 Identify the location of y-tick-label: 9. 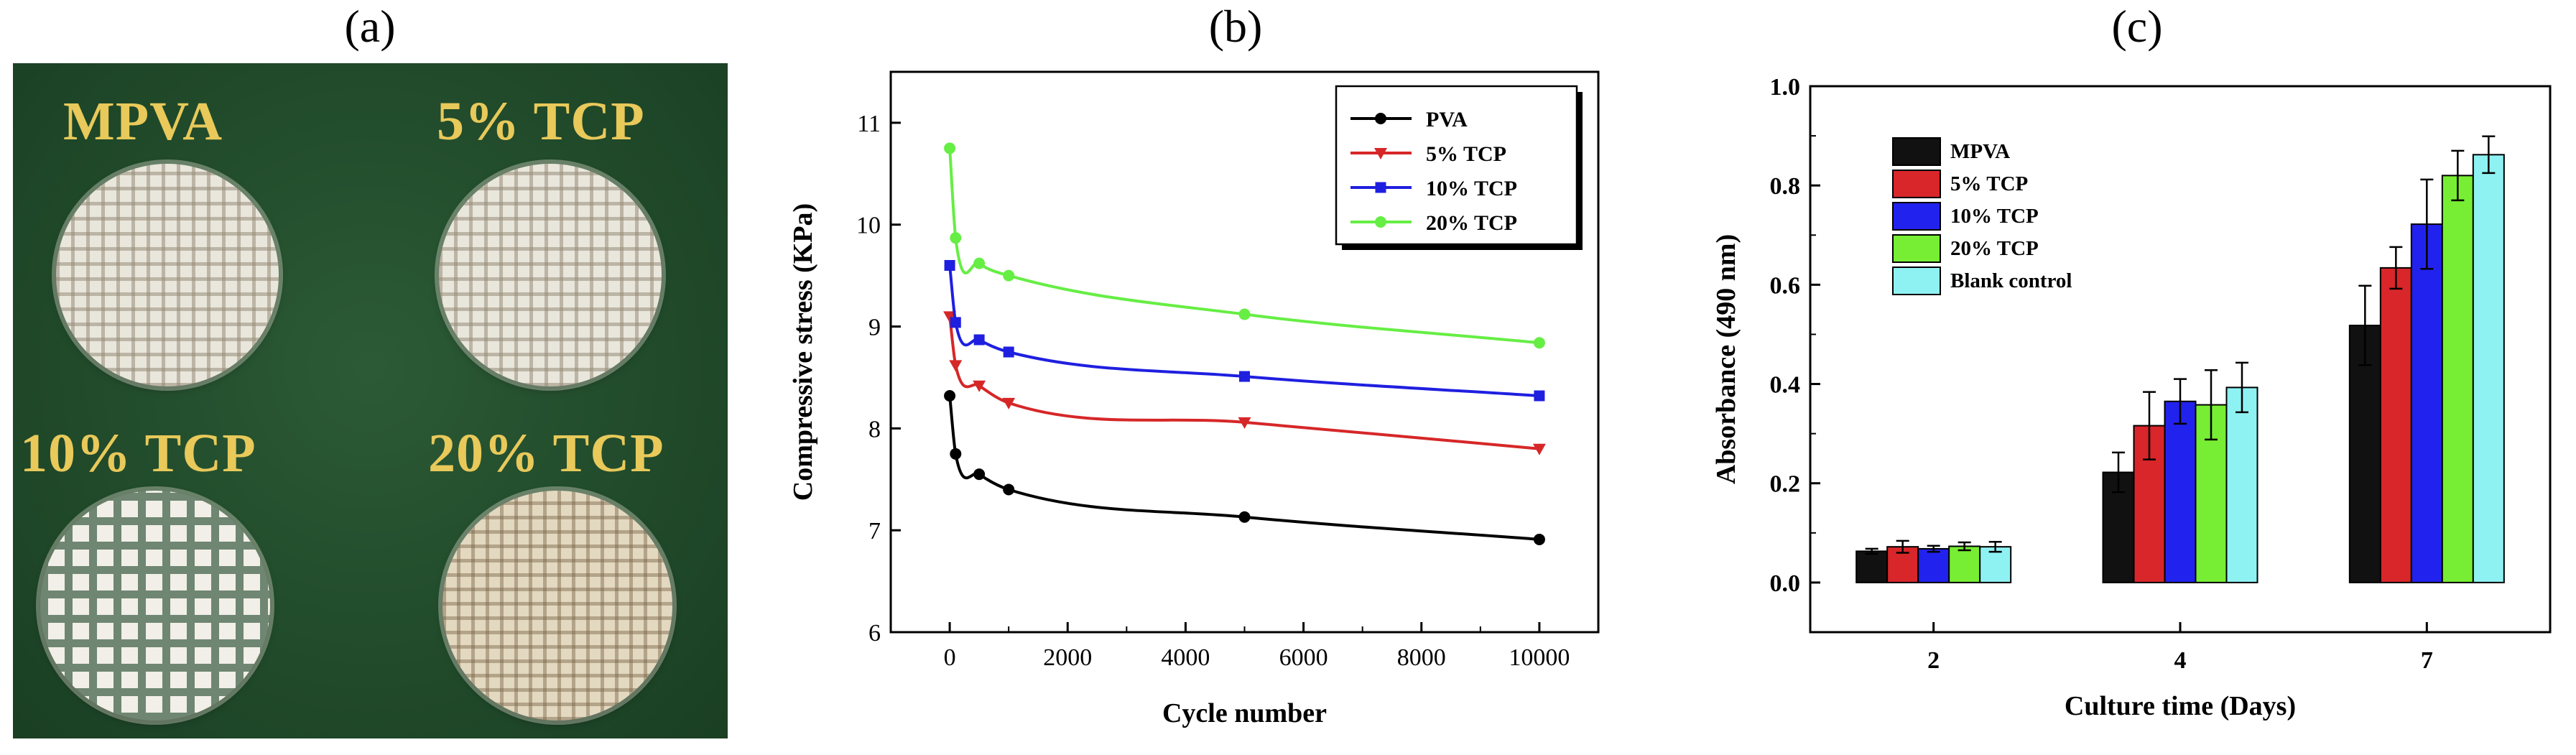
(874, 328).